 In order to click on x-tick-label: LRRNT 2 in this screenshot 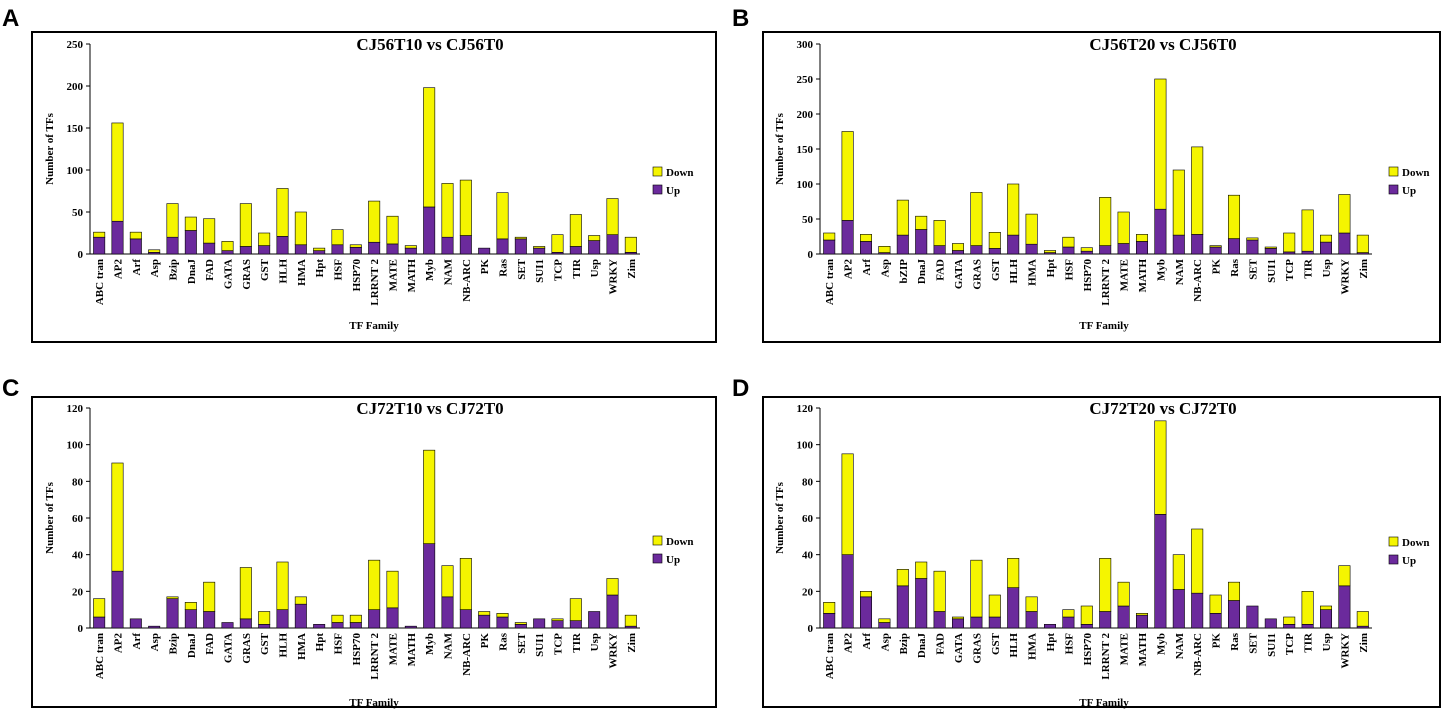, I will do `click(375, 656)`.